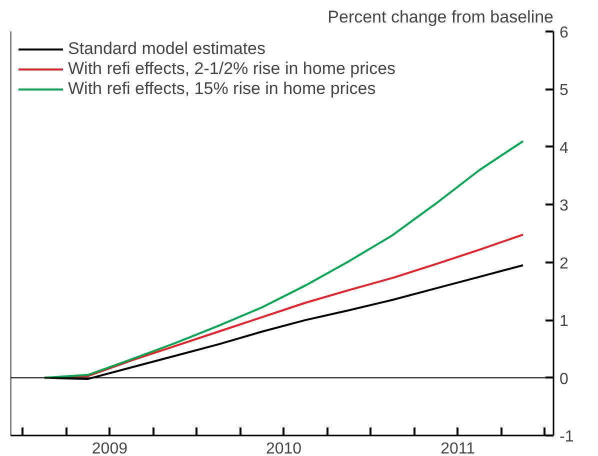 Image resolution: width=598 pixels, height=456 pixels. What do you see at coordinates (564, 206) in the screenshot?
I see `y-tick-label: 3` at bounding box center [564, 206].